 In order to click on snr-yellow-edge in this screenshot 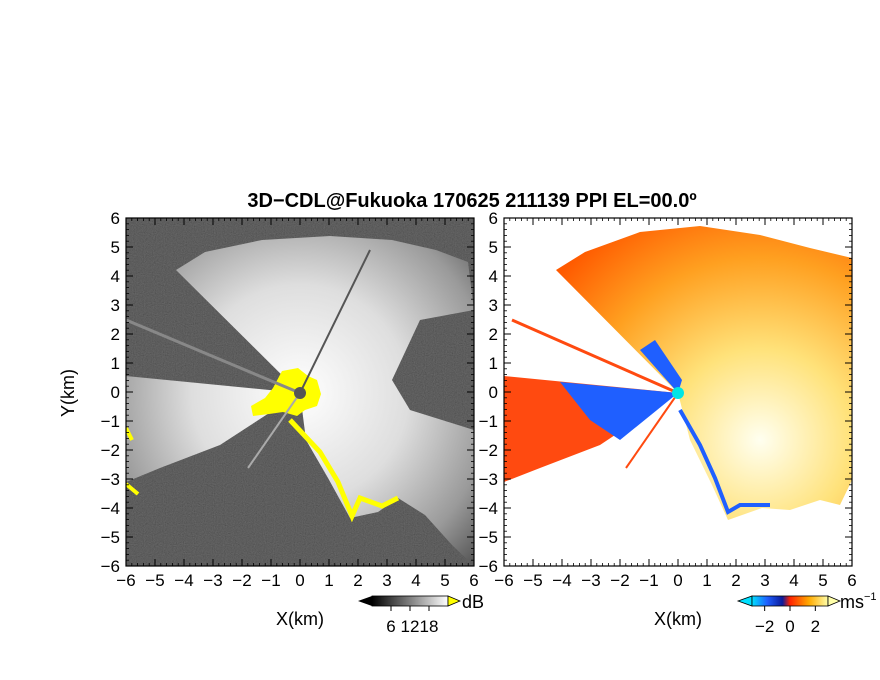, I will do `click(344, 470)`.